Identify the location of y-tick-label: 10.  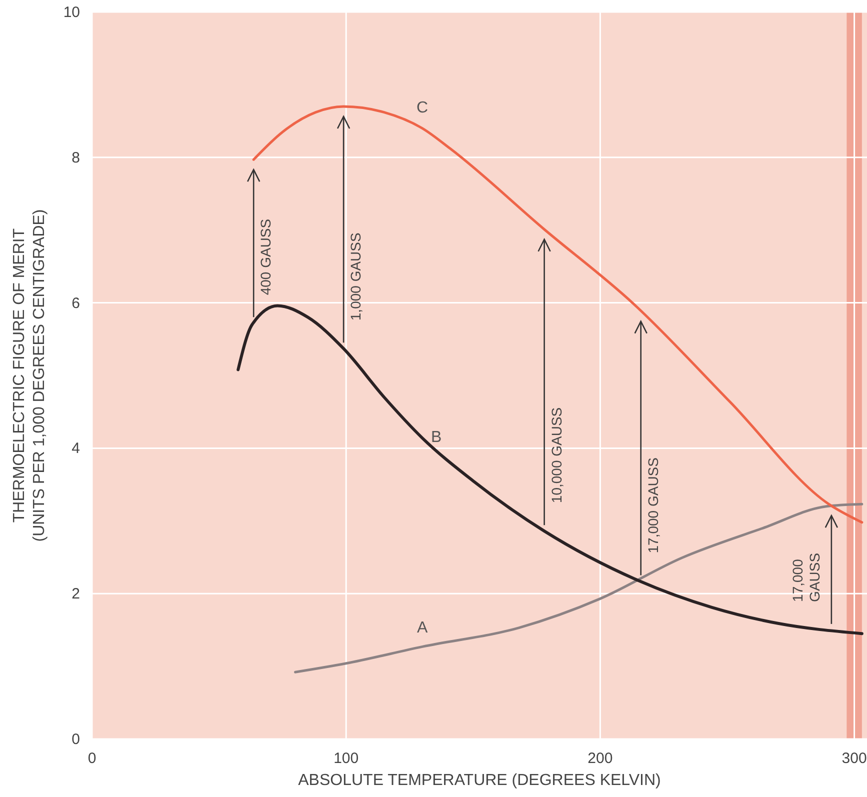
(71, 12).